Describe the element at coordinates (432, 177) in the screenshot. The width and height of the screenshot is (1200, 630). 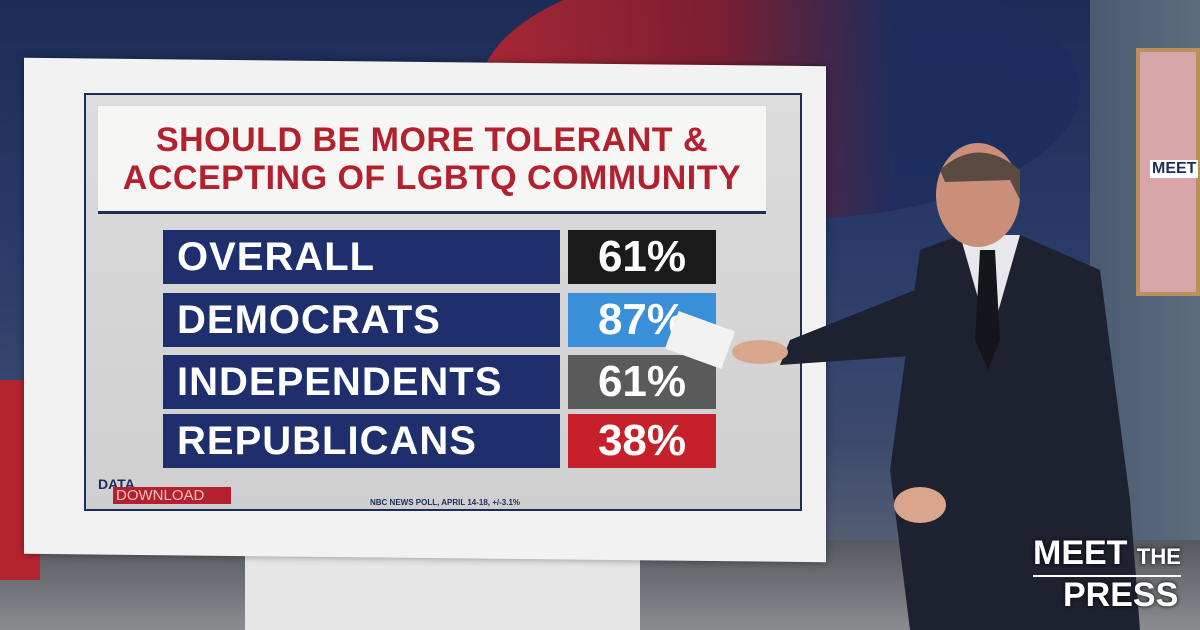
I see `title-line-2: ACCEPTING OF LGBTQ COMMUNITY` at that location.